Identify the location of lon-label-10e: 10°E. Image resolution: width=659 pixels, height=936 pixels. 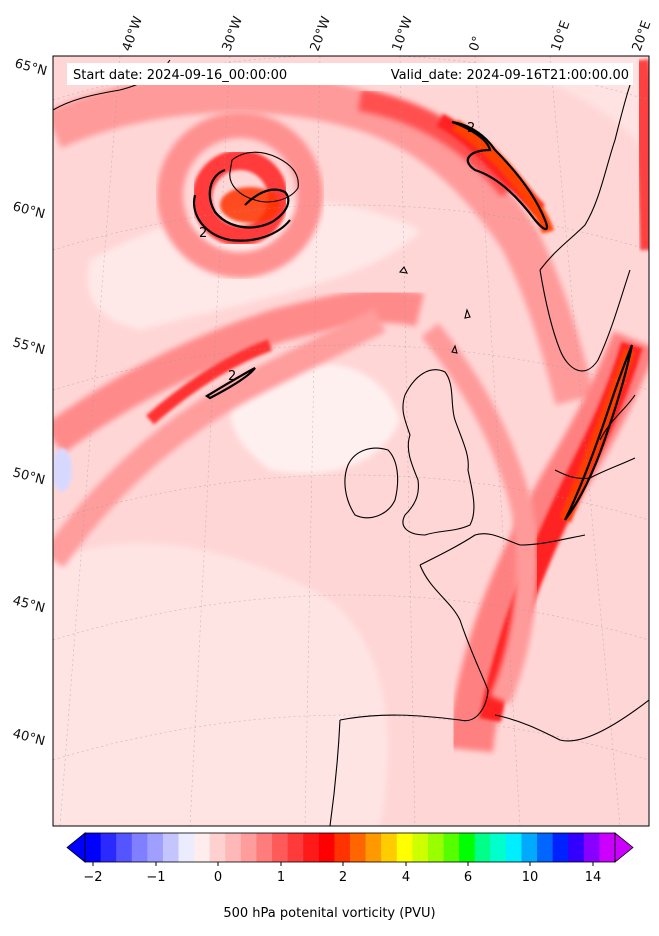
(561, 36).